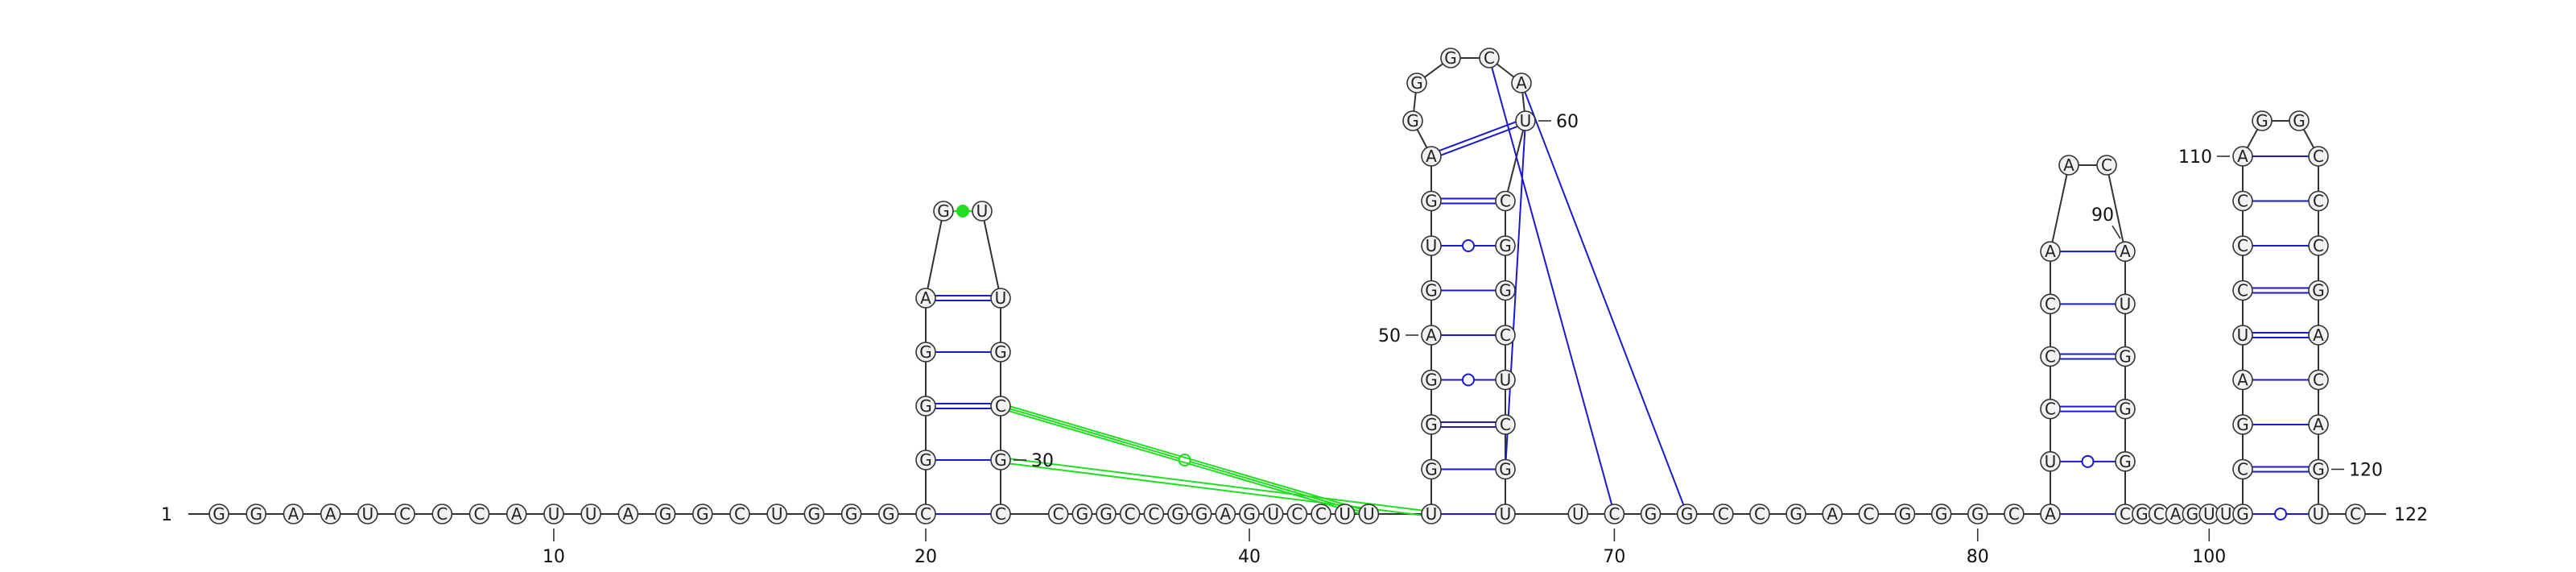  I want to click on index-label: 60, so click(1567, 122).